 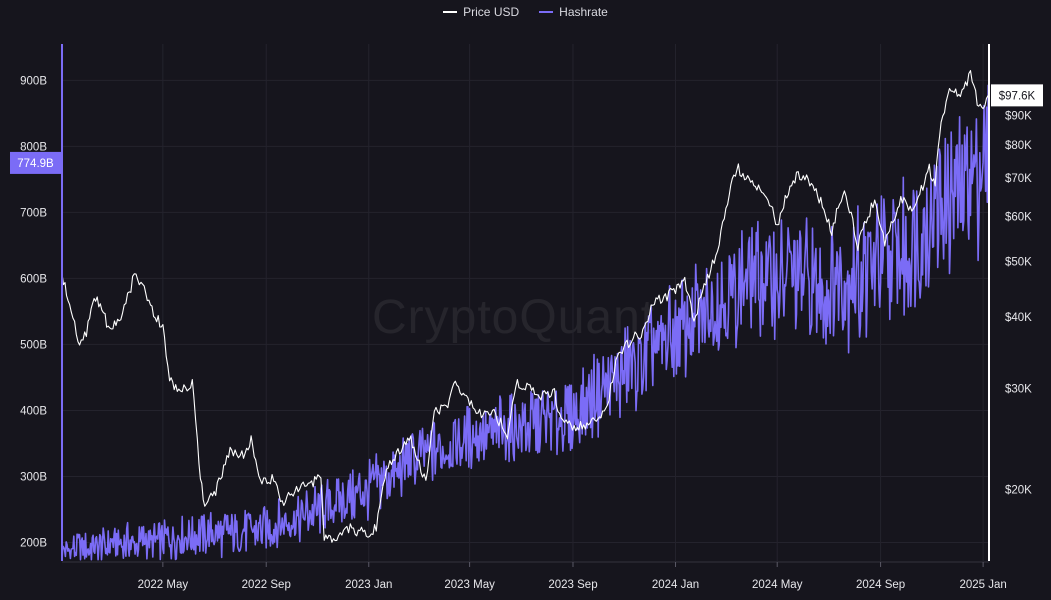 What do you see at coordinates (982, 585) in the screenshot?
I see `x-tick-label: 2025 Jan` at bounding box center [982, 585].